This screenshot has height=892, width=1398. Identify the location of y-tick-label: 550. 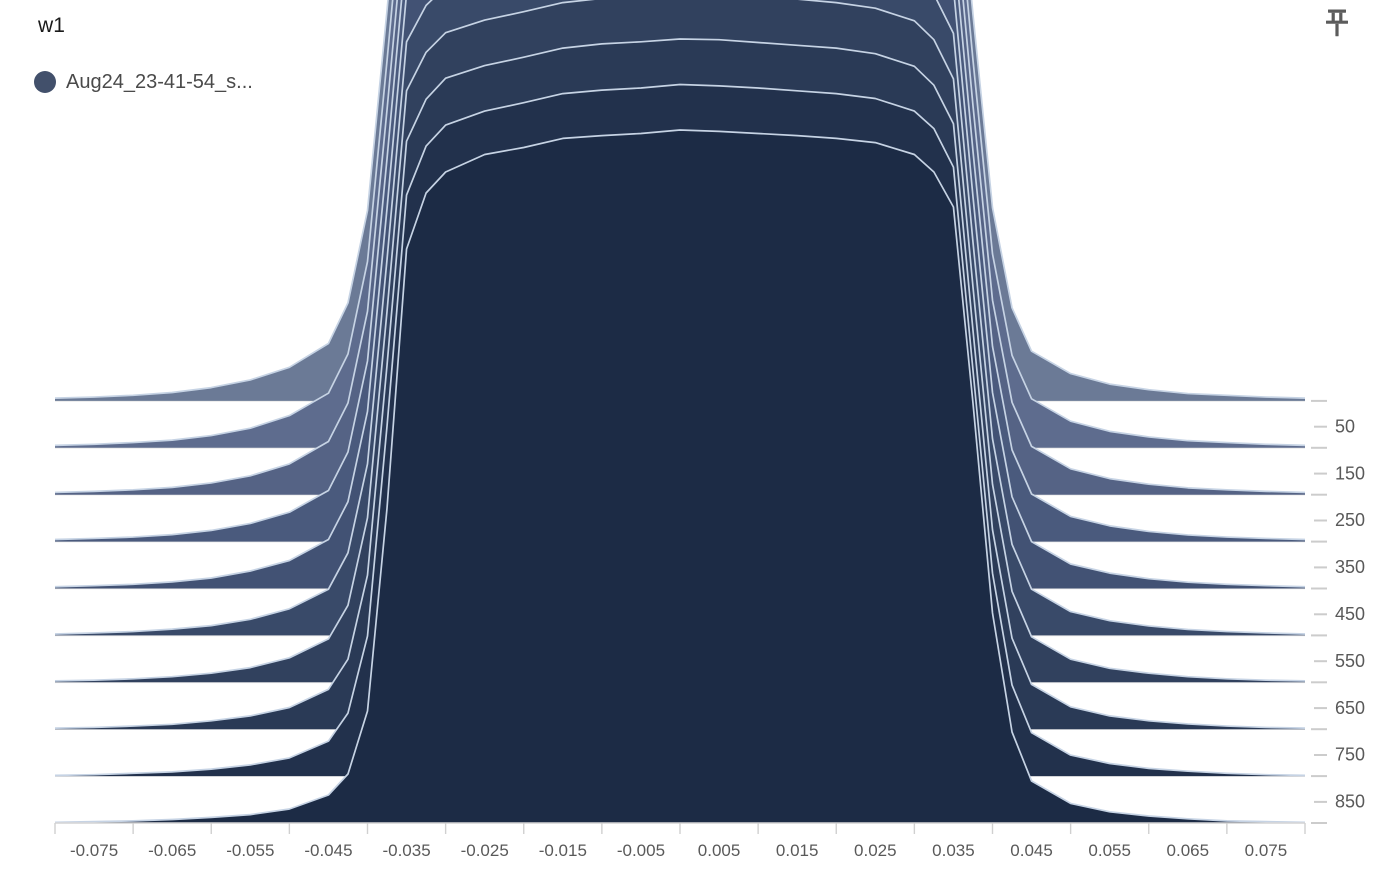
(1350, 661).